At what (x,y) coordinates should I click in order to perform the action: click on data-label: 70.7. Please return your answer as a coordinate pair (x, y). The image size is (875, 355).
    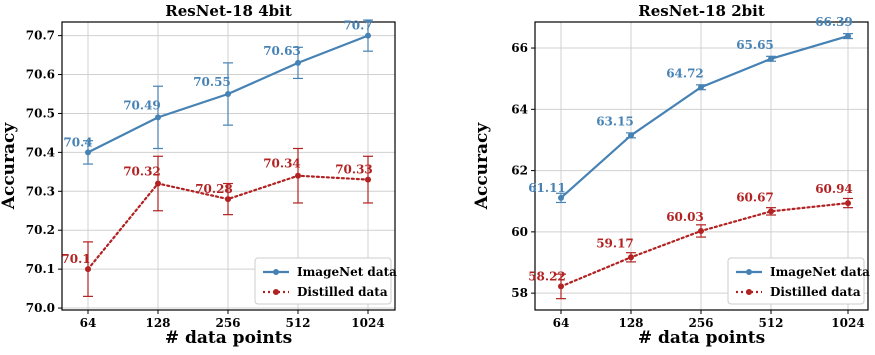
    Looking at the image, I should click on (357, 26).